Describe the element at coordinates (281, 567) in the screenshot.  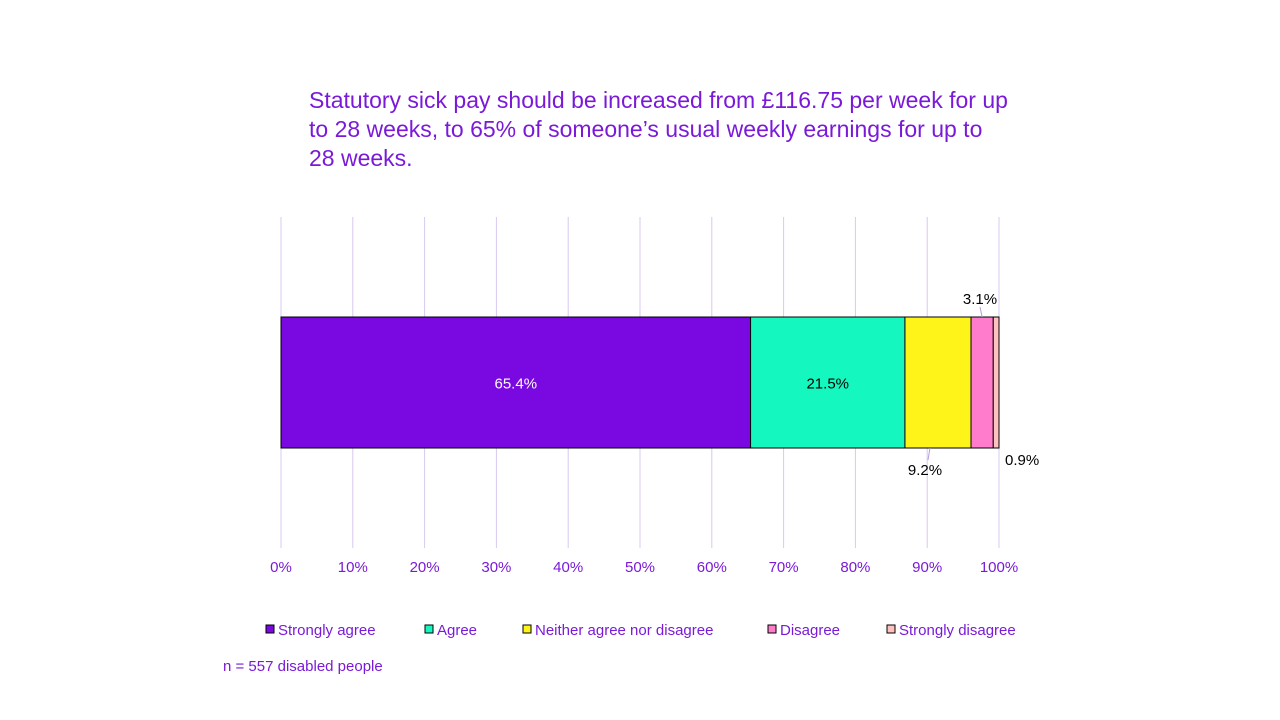
I see `x-tick-label: 0%` at that location.